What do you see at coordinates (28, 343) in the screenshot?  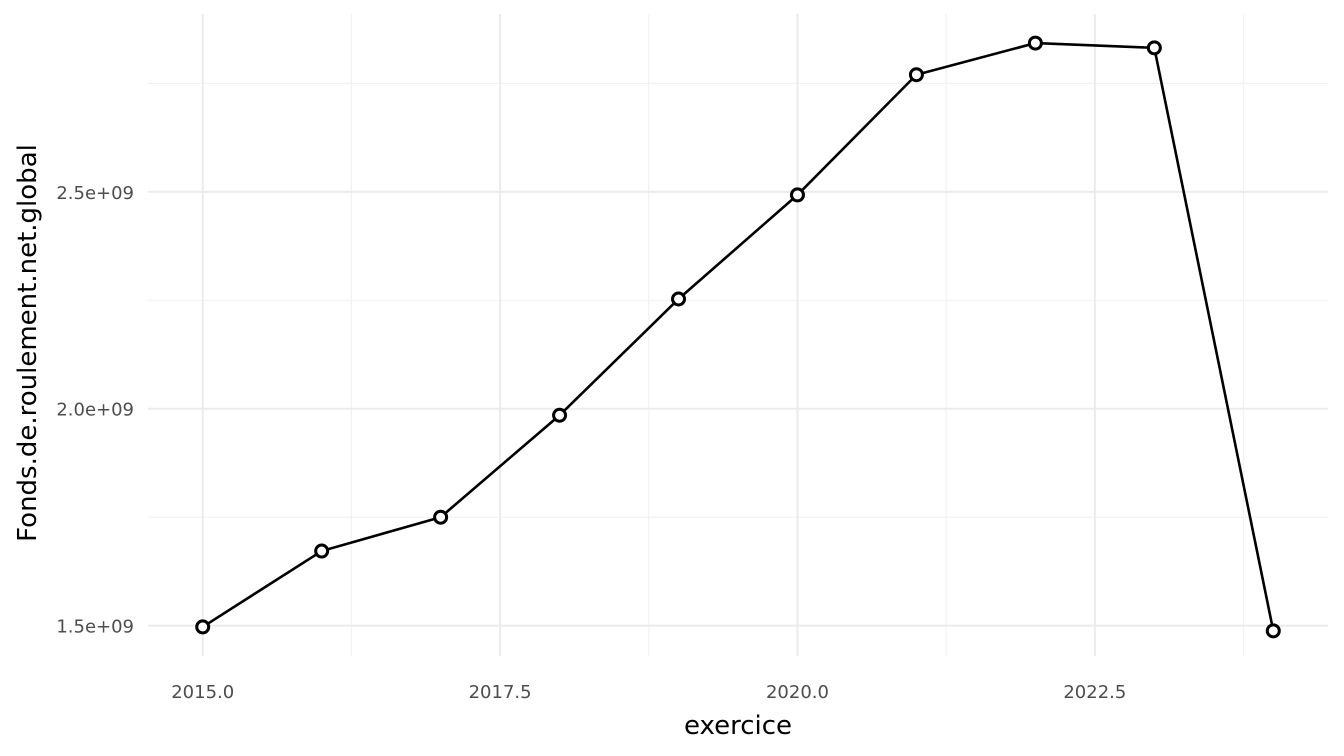 I see `y-axis-title: Fonds.de.roulement.net.global` at bounding box center [28, 343].